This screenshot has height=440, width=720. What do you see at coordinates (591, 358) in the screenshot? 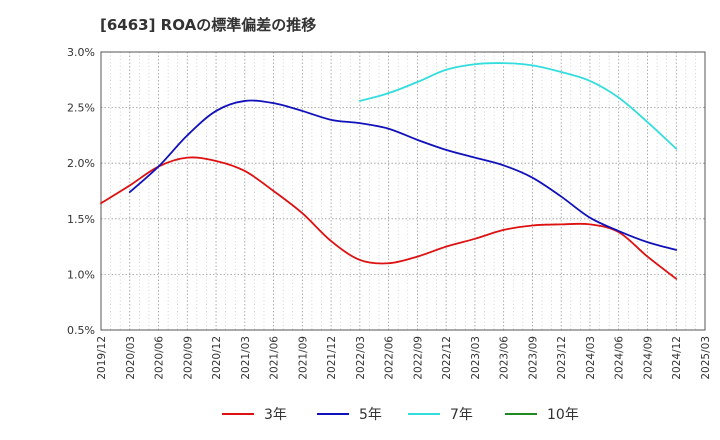
I see `x-tick-label: 2024/03` at bounding box center [591, 358].